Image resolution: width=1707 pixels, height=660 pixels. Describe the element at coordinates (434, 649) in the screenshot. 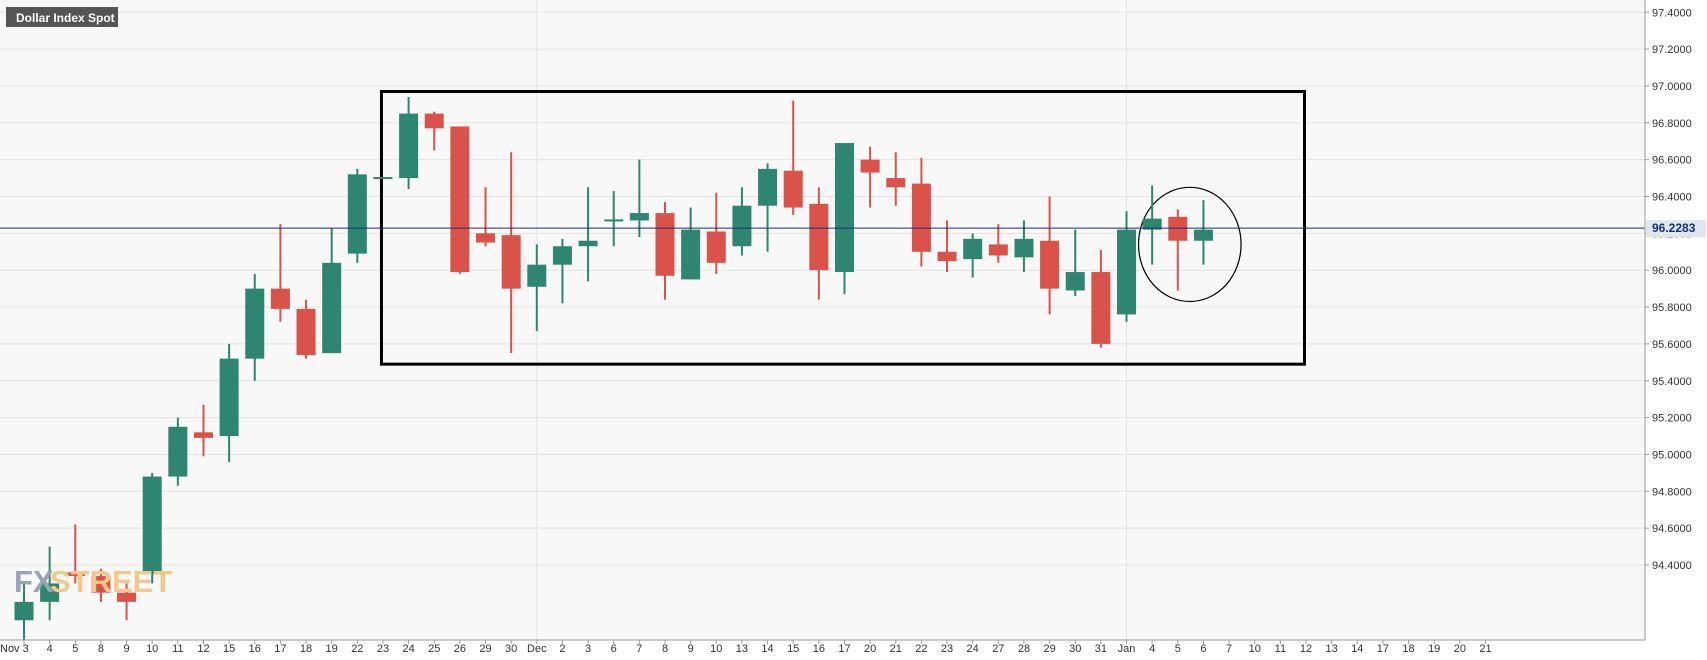

I see `x-tick-label: 25` at that location.